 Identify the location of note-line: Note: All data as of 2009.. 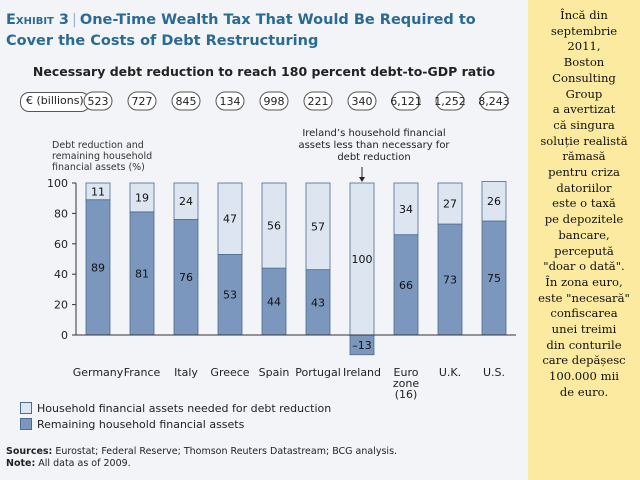
(201, 464).